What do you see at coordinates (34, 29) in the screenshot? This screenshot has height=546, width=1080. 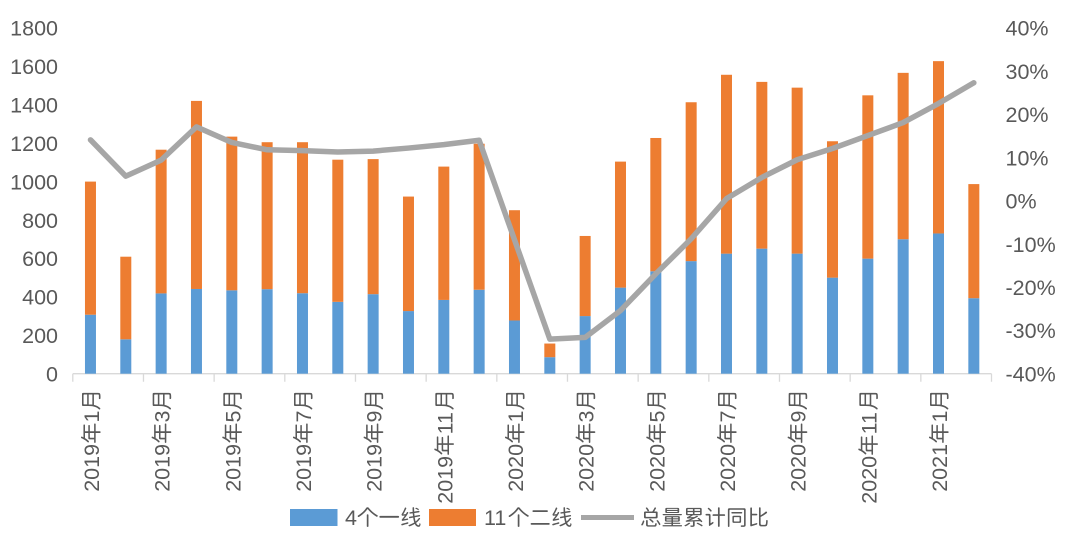 I see `svg-text: 1800` at bounding box center [34, 29].